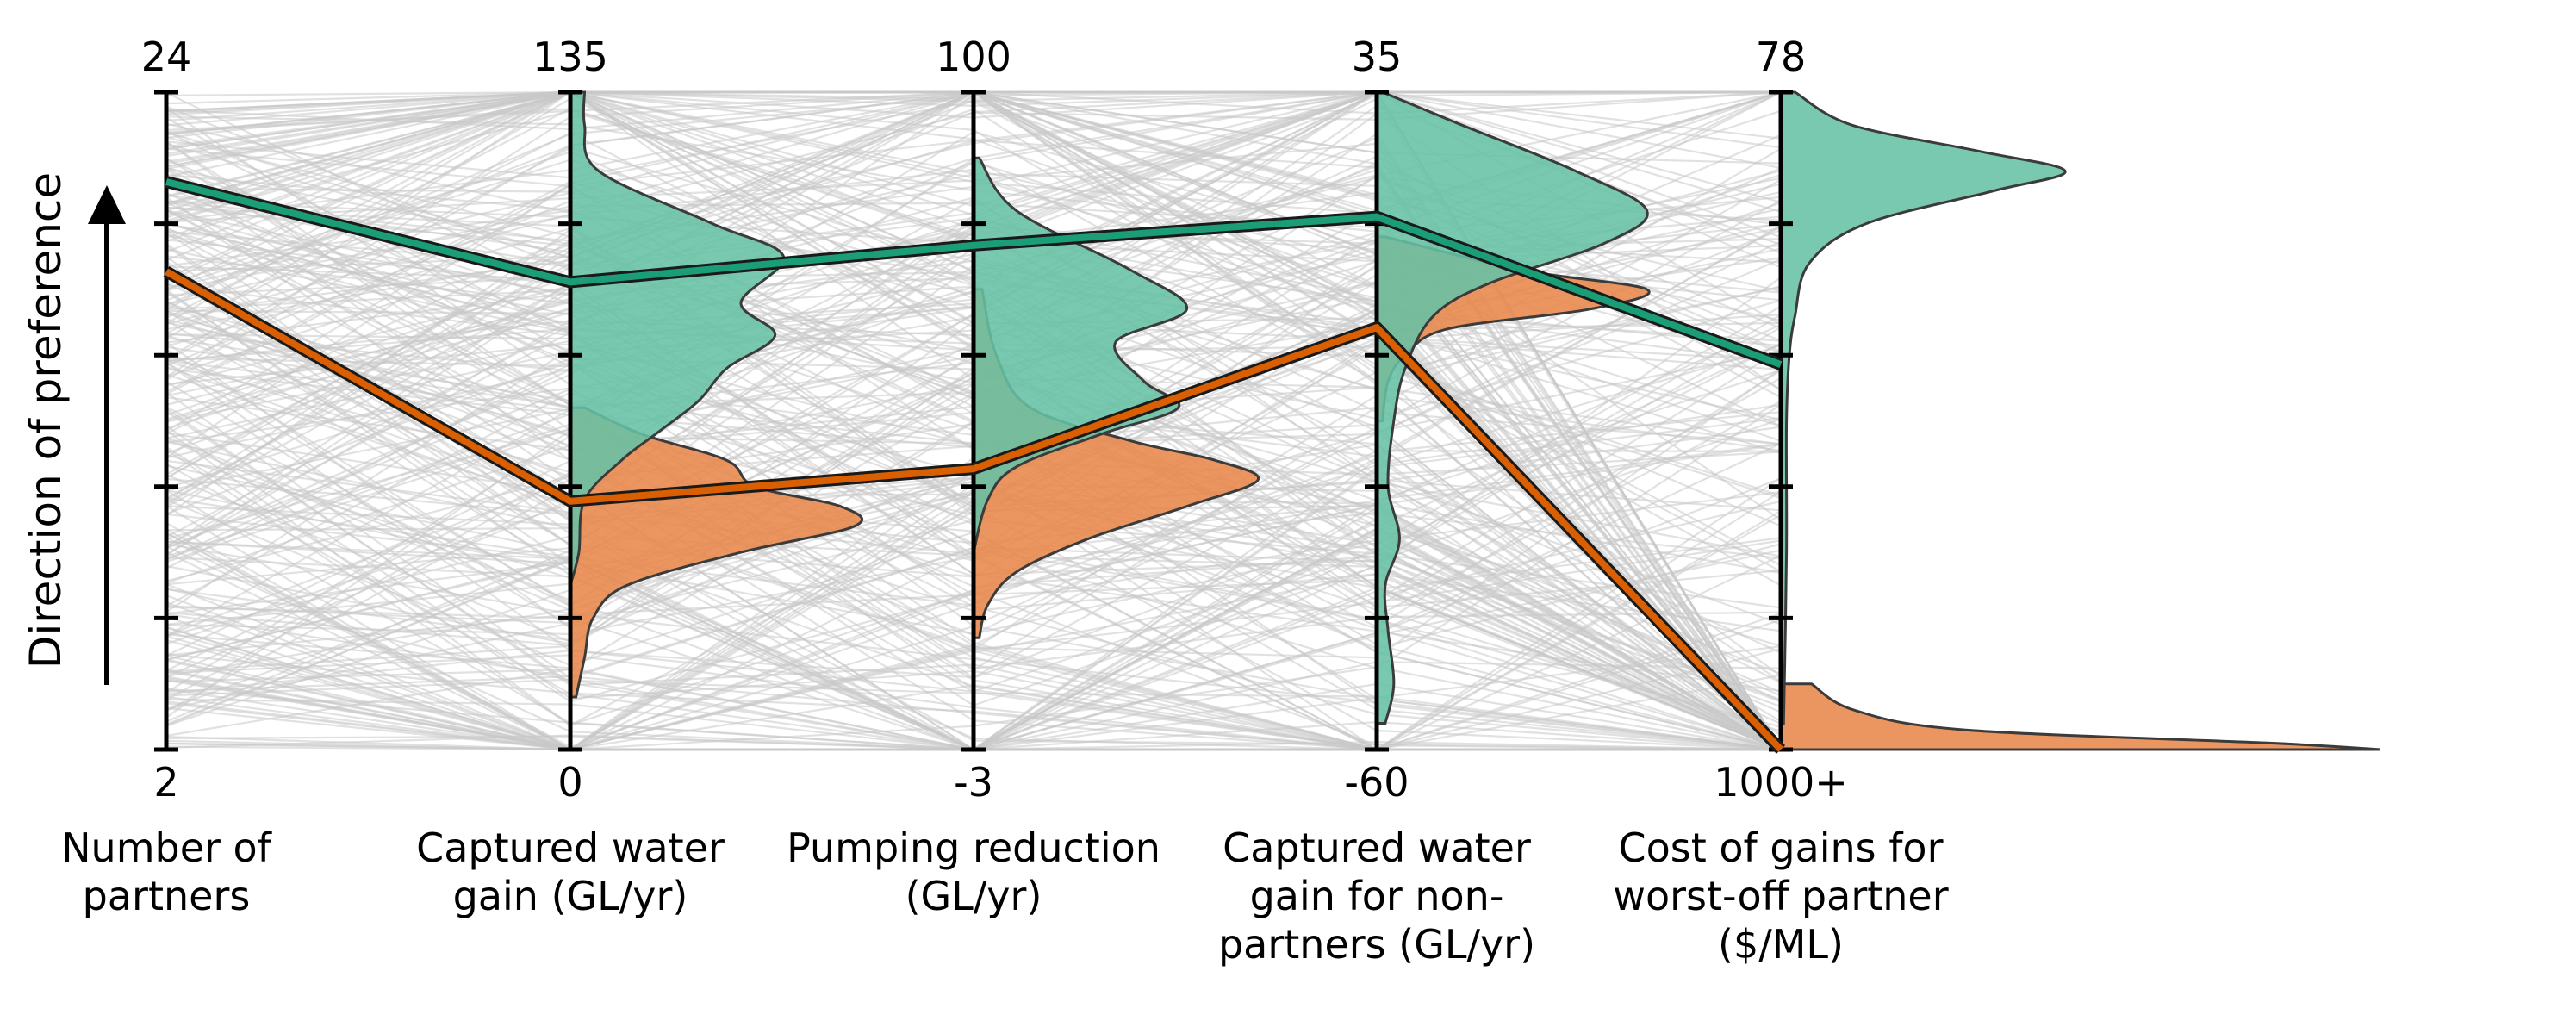  I want to click on axis-title-line: gain (GL/yr), so click(570, 896).